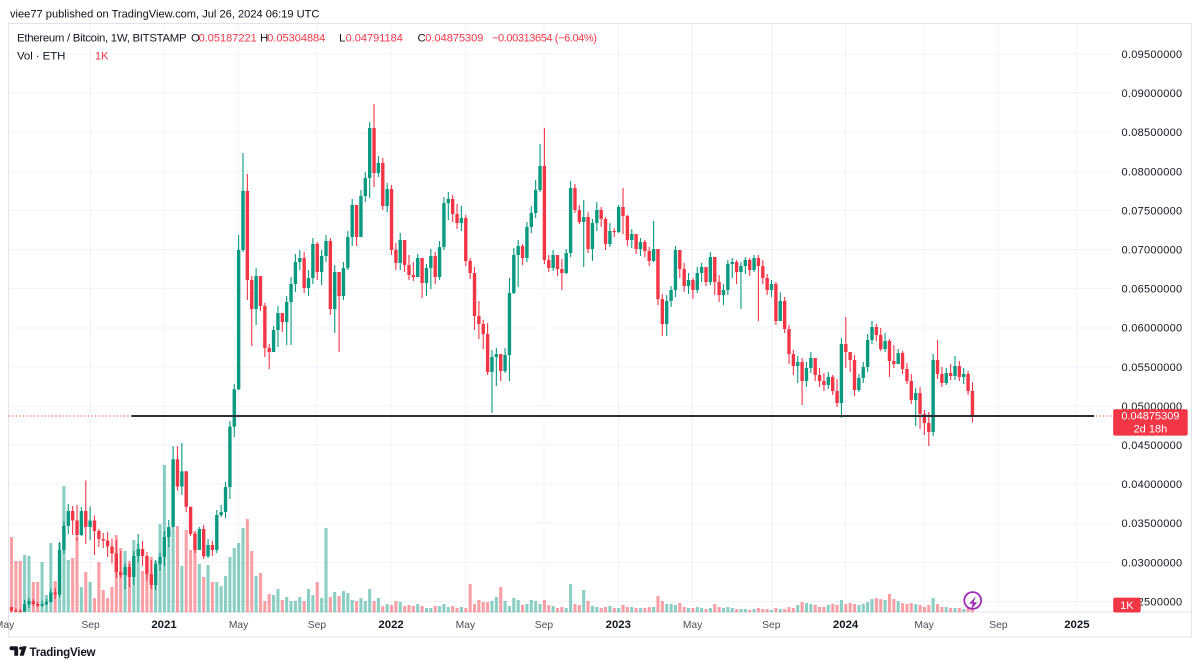 This screenshot has width=1200, height=667. I want to click on svg-text: H, so click(264, 39).